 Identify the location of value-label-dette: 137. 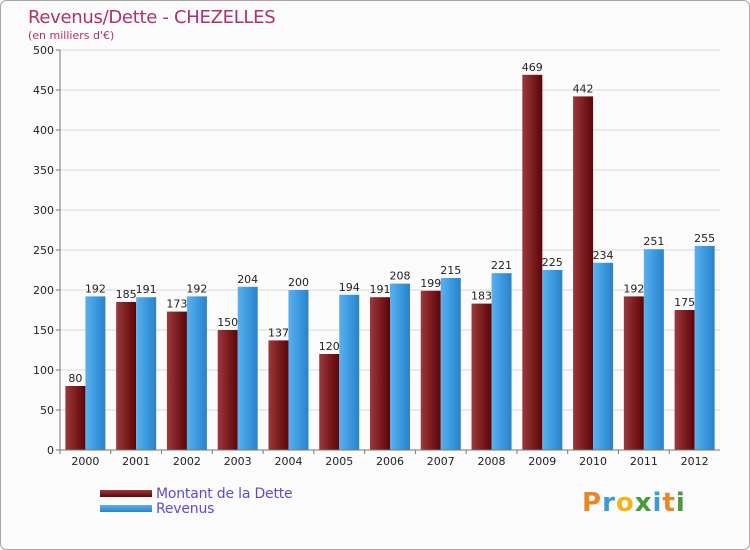
(278, 332).